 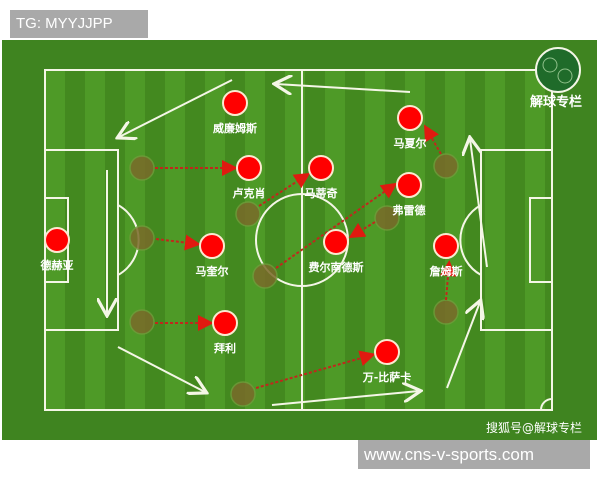 I want to click on player-name: 德赫亚, so click(x=57, y=265).